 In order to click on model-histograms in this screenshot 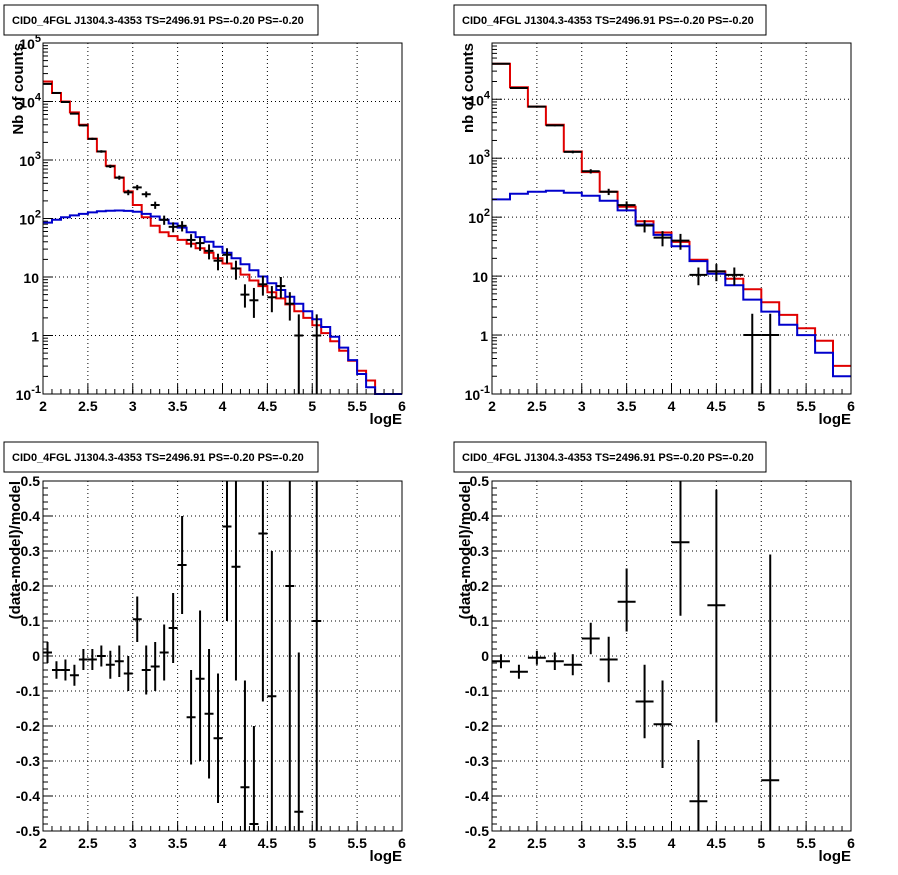, I will do `click(671, 220)`.